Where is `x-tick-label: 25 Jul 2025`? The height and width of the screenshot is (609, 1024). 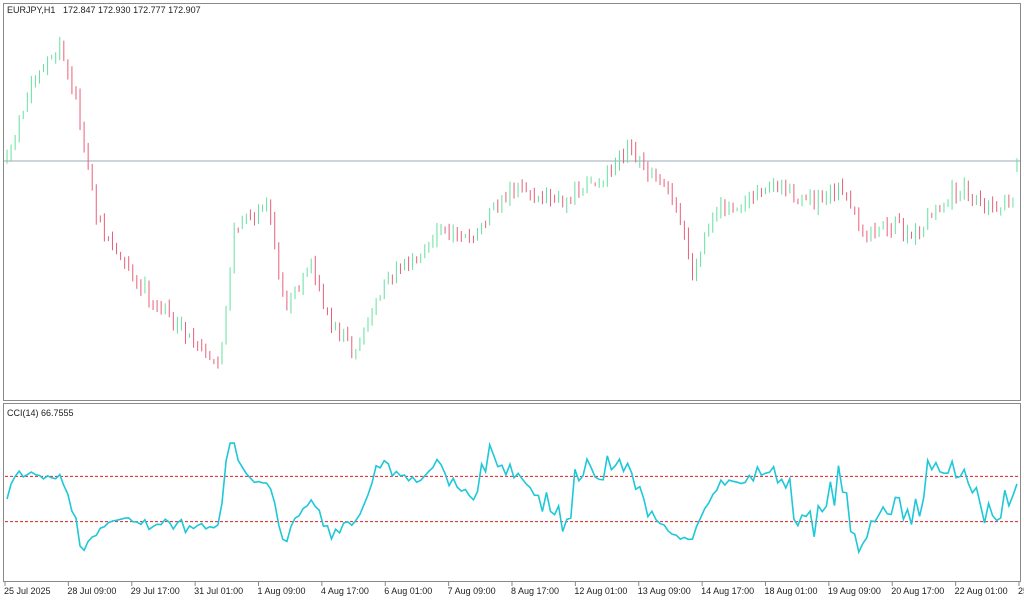
x-tick-label: 25 Jul 2025 is located at coordinates (27, 591).